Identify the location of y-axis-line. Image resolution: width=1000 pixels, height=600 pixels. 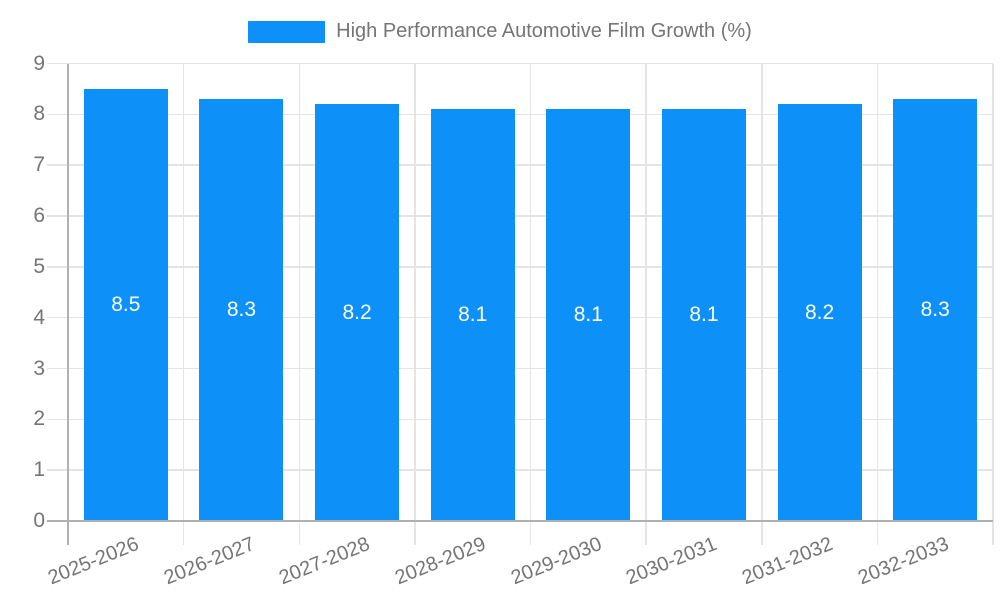
(68, 304).